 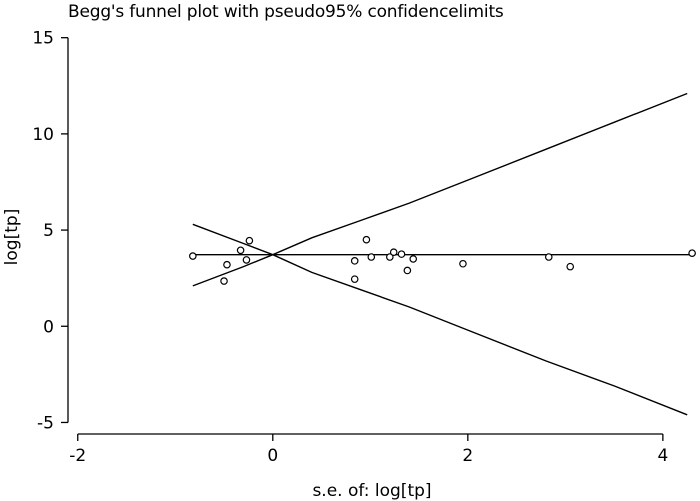 What do you see at coordinates (12, 237) in the screenshot?
I see `y-axis-label: log[tp]` at bounding box center [12, 237].